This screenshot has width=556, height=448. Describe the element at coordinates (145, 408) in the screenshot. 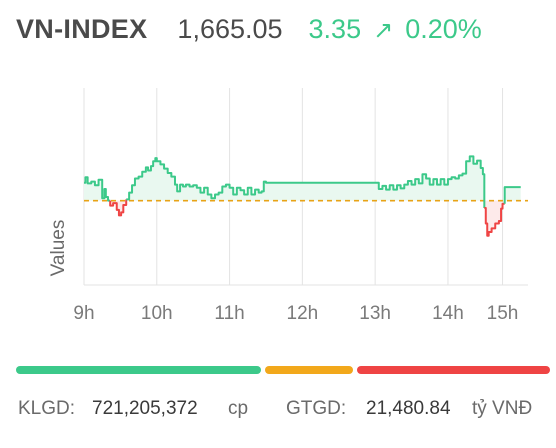

I see `klgd-value: 721,205,372` at that location.